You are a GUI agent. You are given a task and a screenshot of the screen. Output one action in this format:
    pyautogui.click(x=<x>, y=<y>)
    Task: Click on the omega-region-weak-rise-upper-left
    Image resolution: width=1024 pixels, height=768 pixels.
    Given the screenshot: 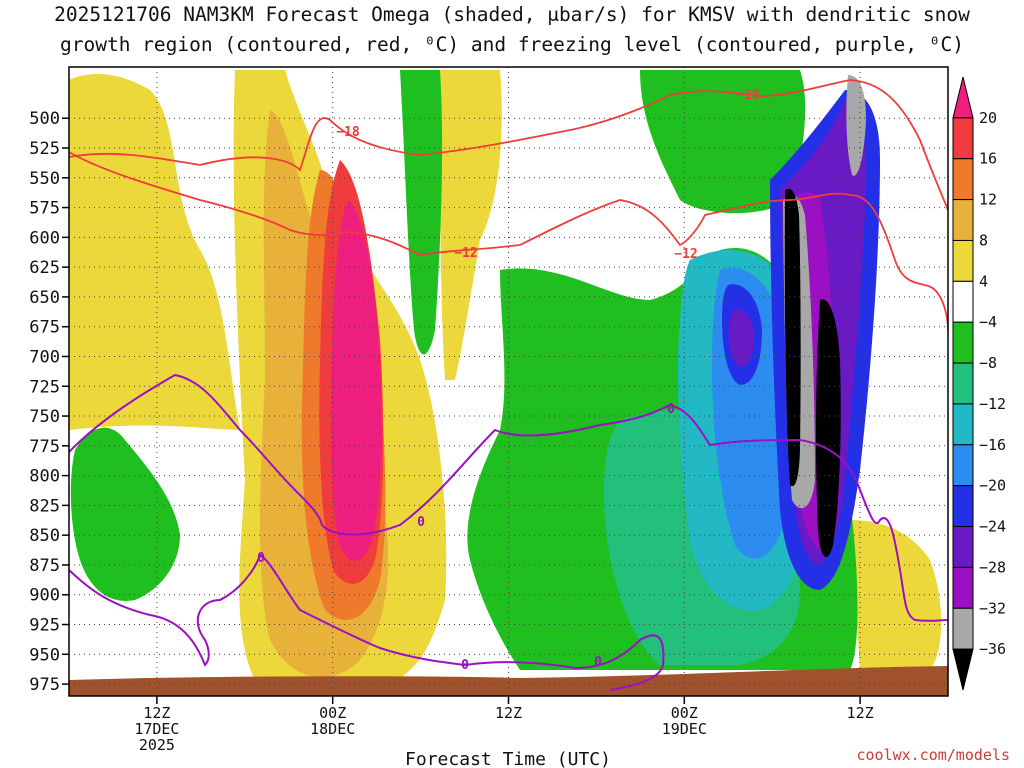 What is the action you would take?
    pyautogui.click(x=109, y=334)
    